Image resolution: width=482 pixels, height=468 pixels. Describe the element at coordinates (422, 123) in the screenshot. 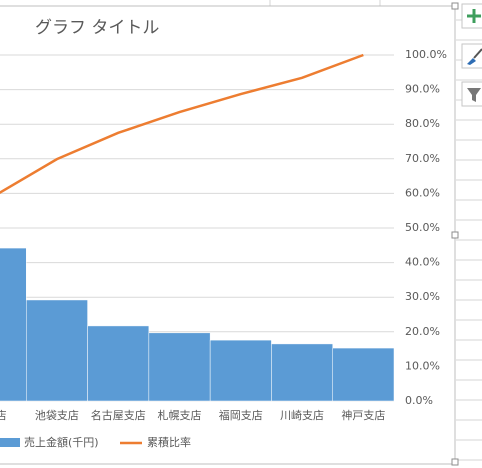

I see `y2-tick-label: 80.0%` at that location.